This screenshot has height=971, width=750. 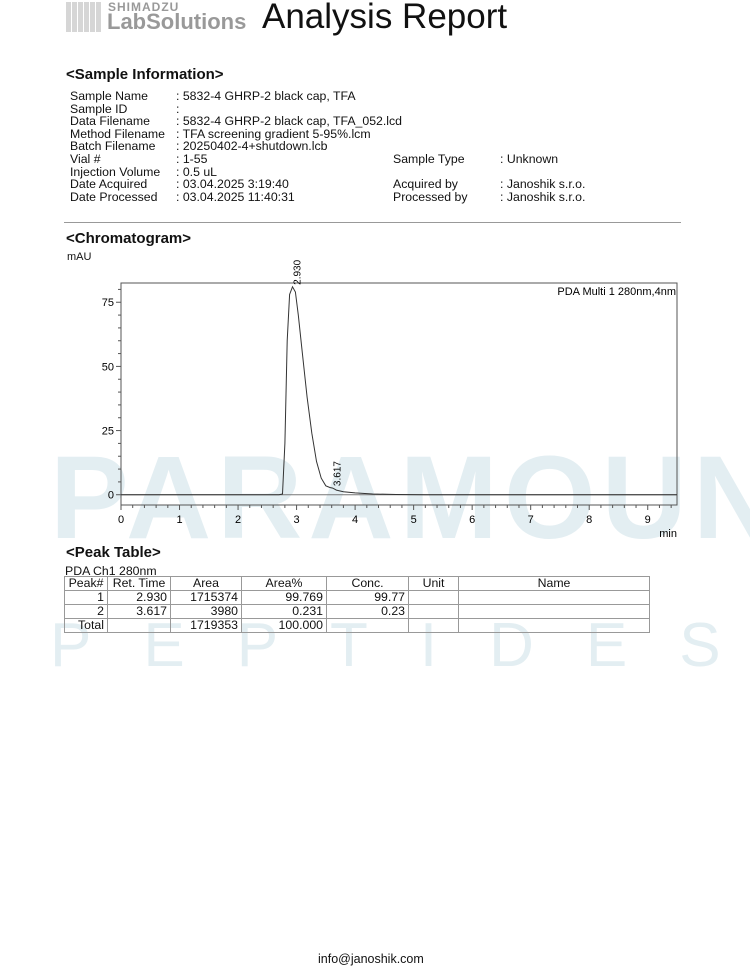 What do you see at coordinates (206, 597) in the screenshot?
I see `cell: 1715374` at bounding box center [206, 597].